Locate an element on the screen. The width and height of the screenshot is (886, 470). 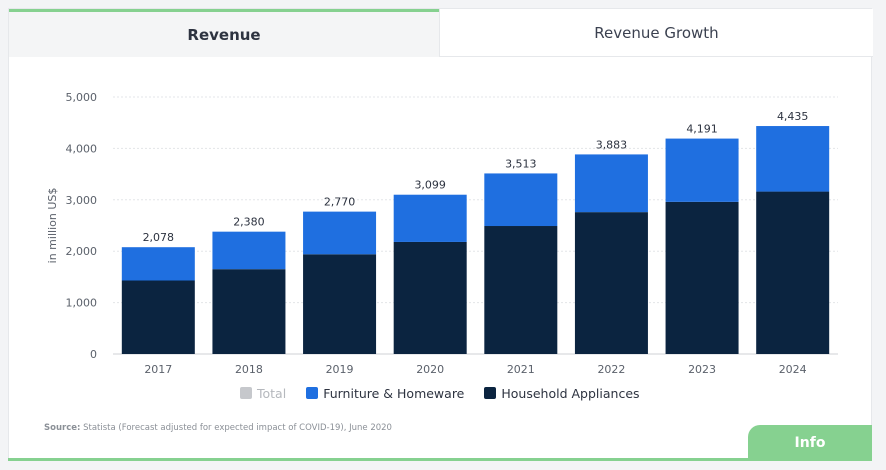
x-tick-label: 2019 is located at coordinates (340, 369).